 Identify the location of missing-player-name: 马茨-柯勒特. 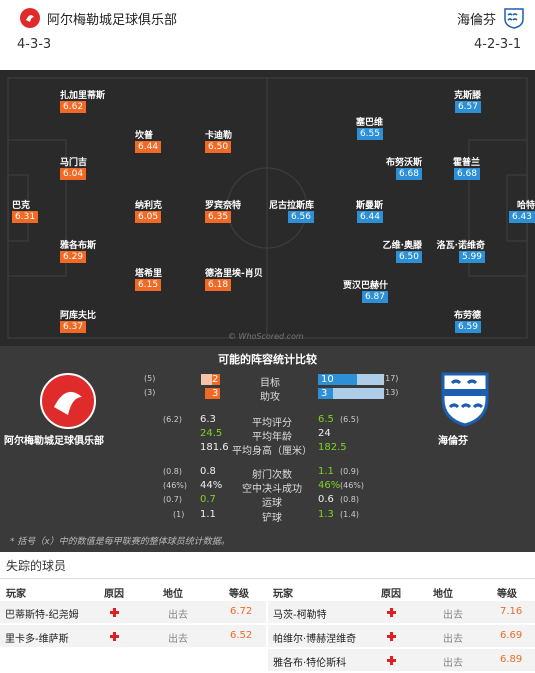
(300, 615).